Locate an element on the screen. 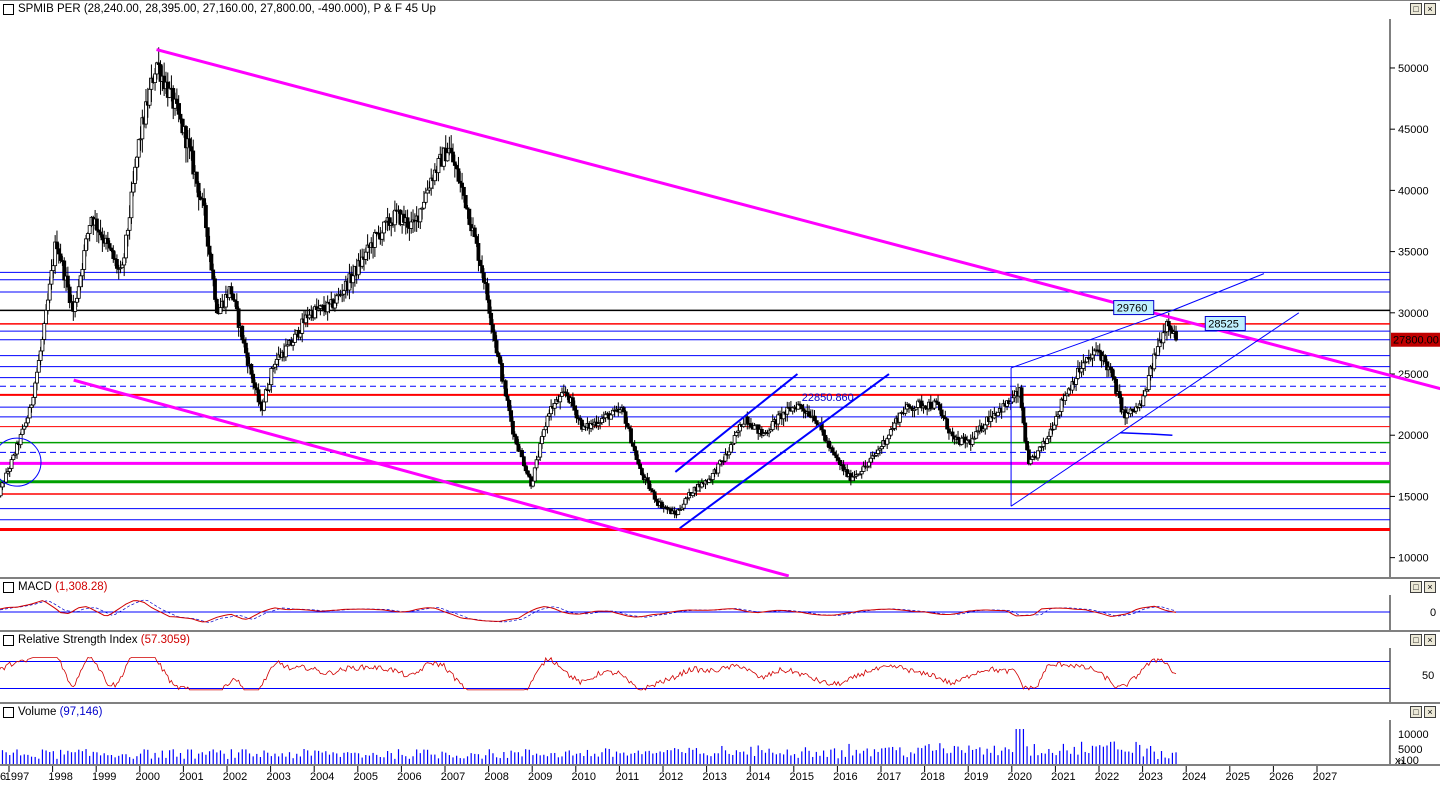 The height and width of the screenshot is (786, 1440). time-tick-label: 2002 is located at coordinates (235, 777).